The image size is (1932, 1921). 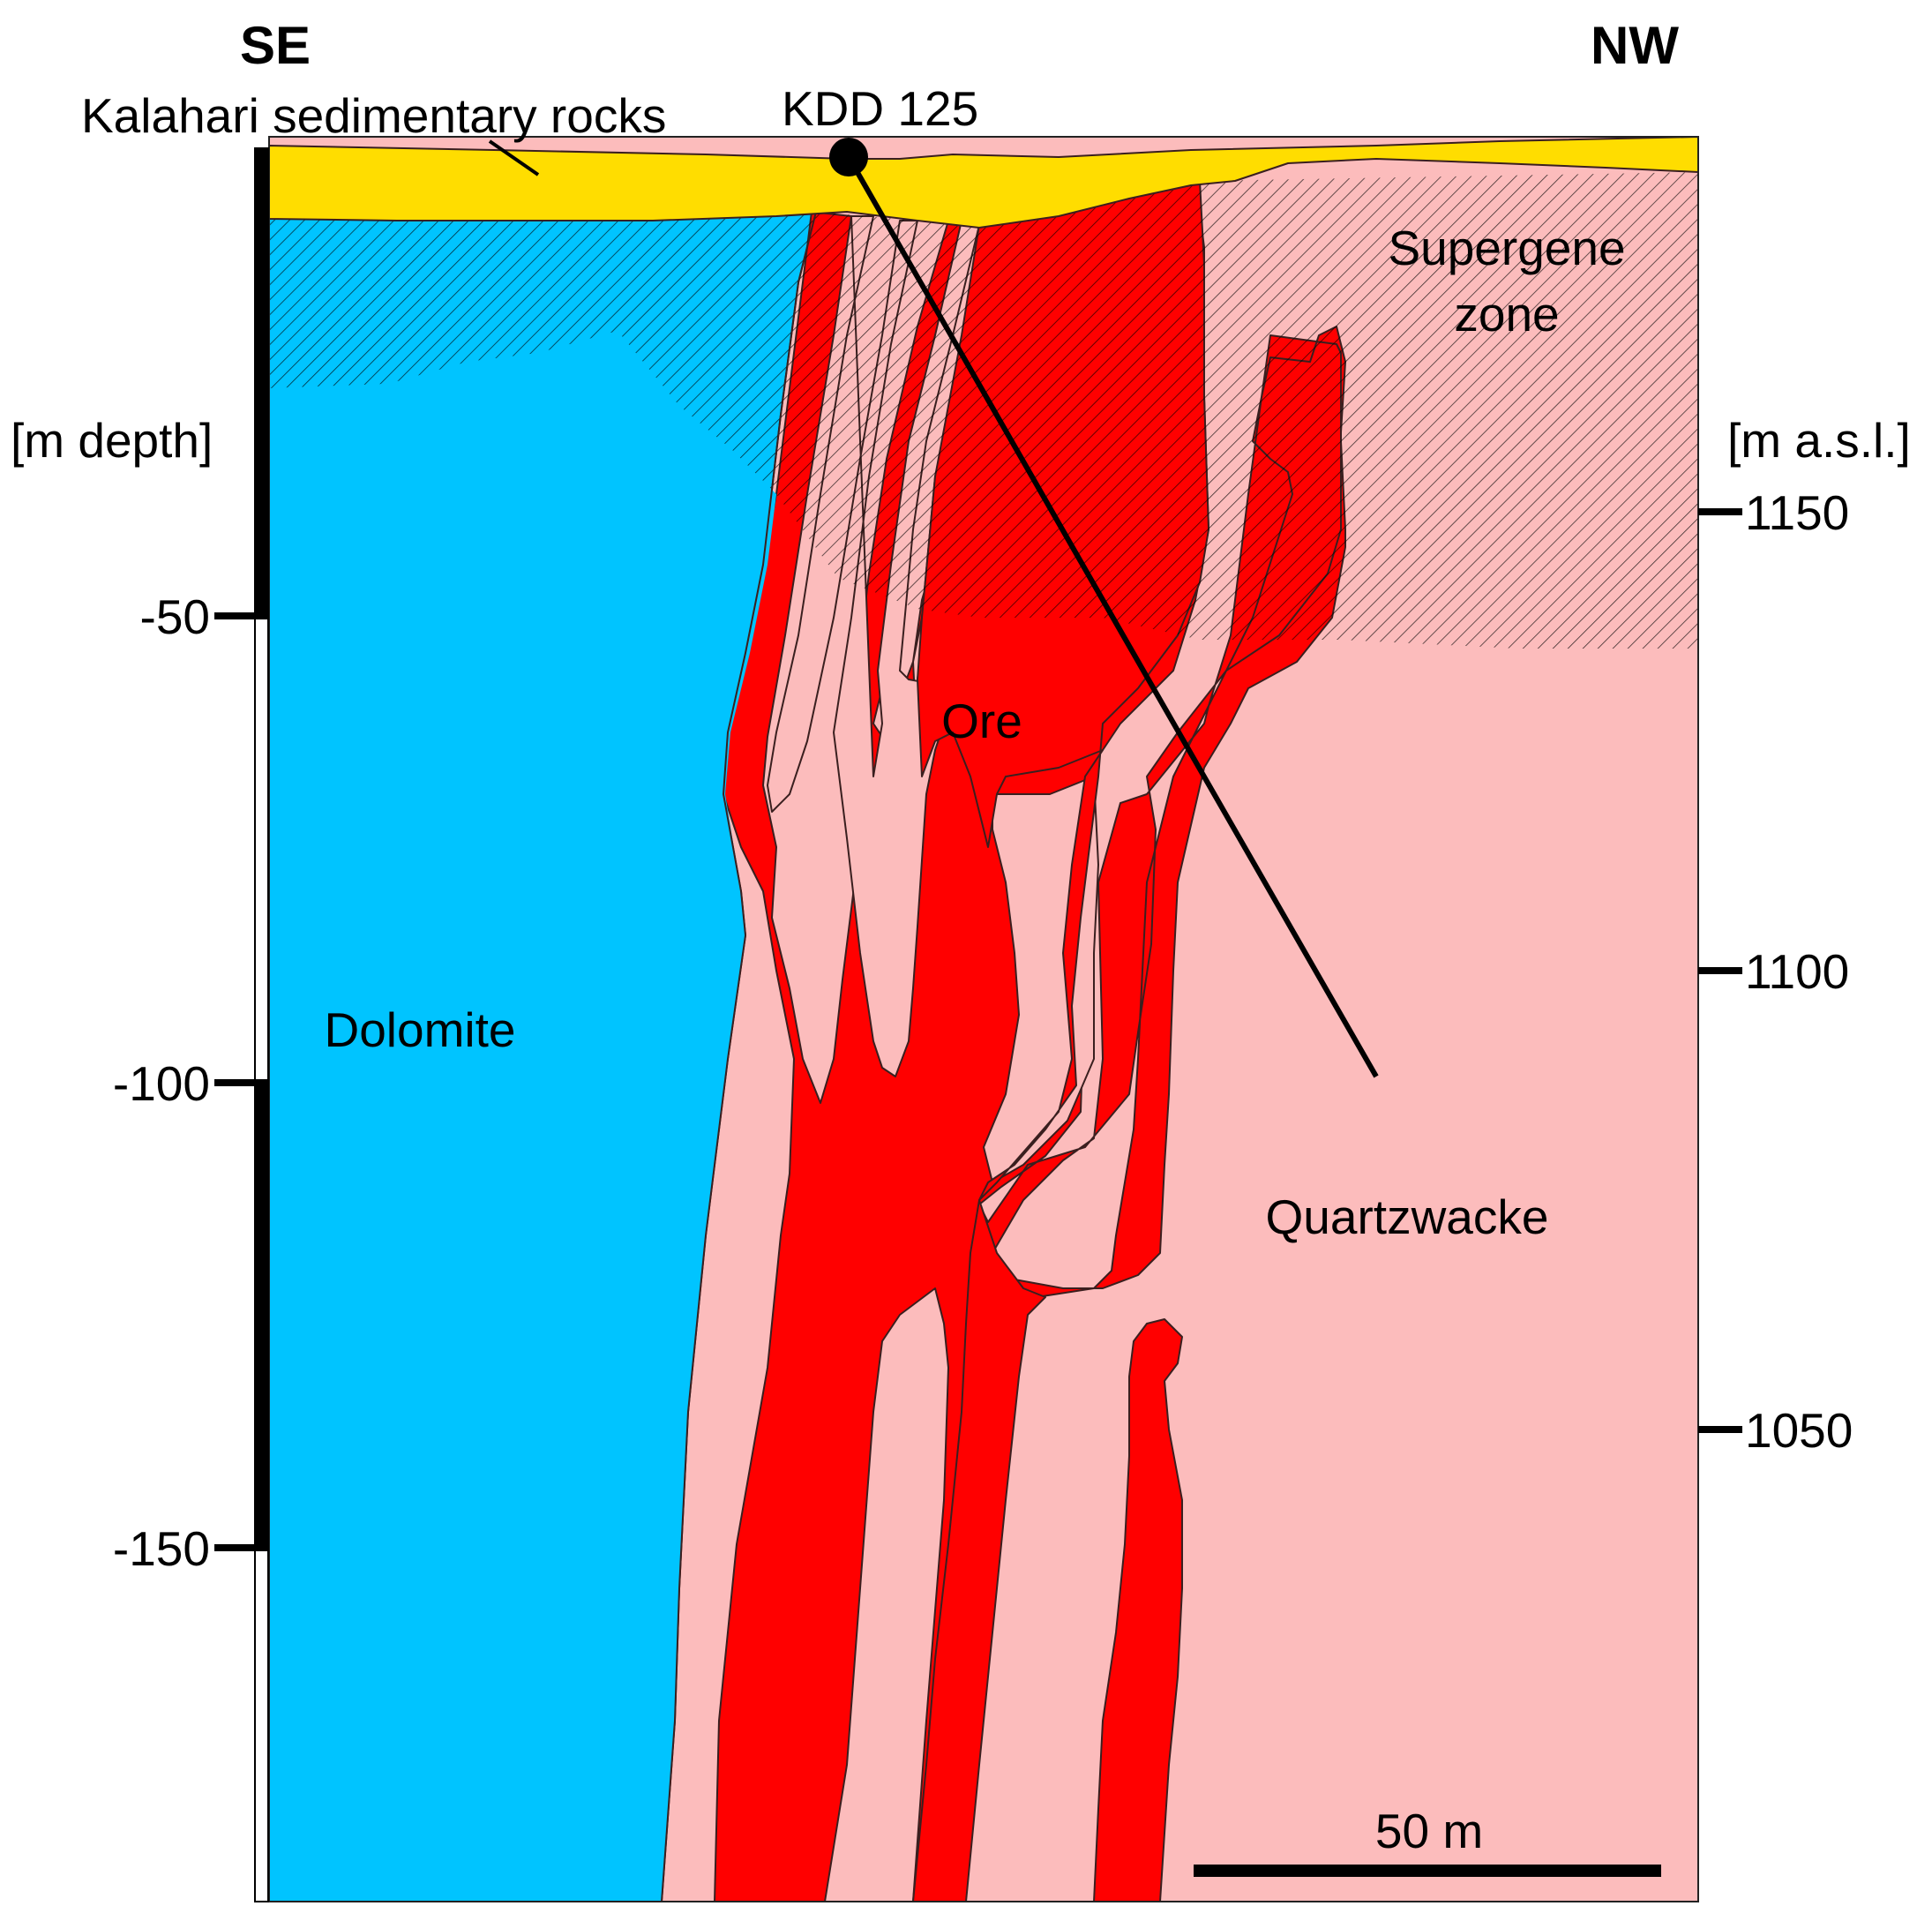 What do you see at coordinates (984, 182) in the screenshot?
I see `kalahari-cover` at bounding box center [984, 182].